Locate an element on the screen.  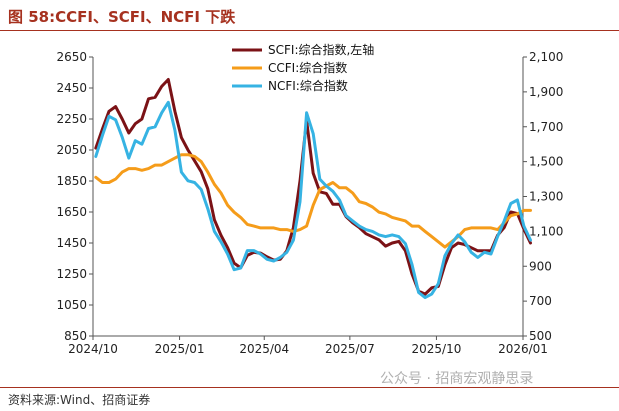
left-tick-label: 850 is located at coordinates (75, 336).